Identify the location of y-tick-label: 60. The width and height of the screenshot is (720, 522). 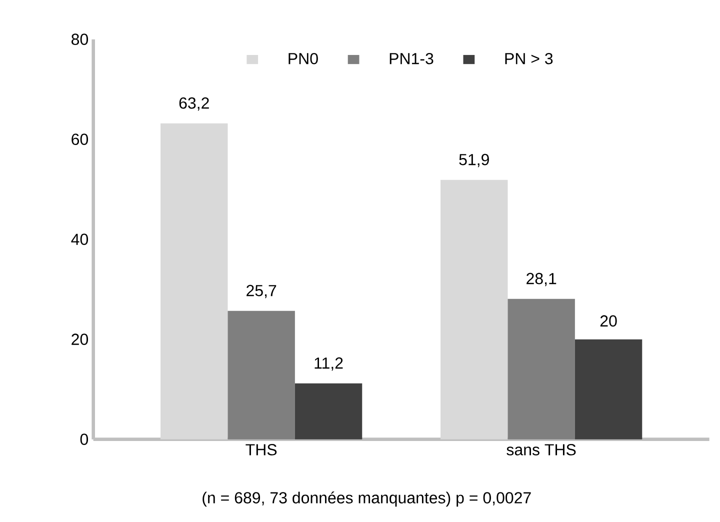
(80, 139).